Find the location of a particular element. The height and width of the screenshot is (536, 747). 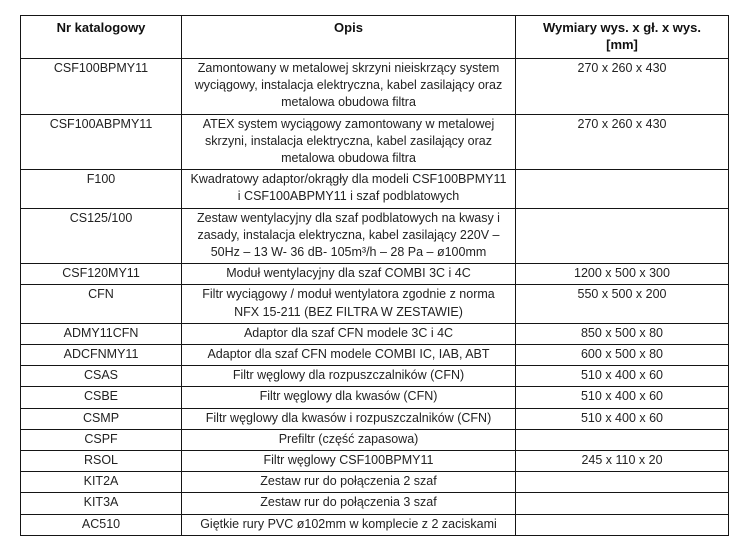

column-header-description: Opis is located at coordinates (348, 37).